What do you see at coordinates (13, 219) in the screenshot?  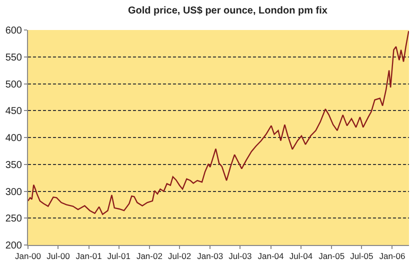 I see `y-tick-label: 250` at bounding box center [13, 219].